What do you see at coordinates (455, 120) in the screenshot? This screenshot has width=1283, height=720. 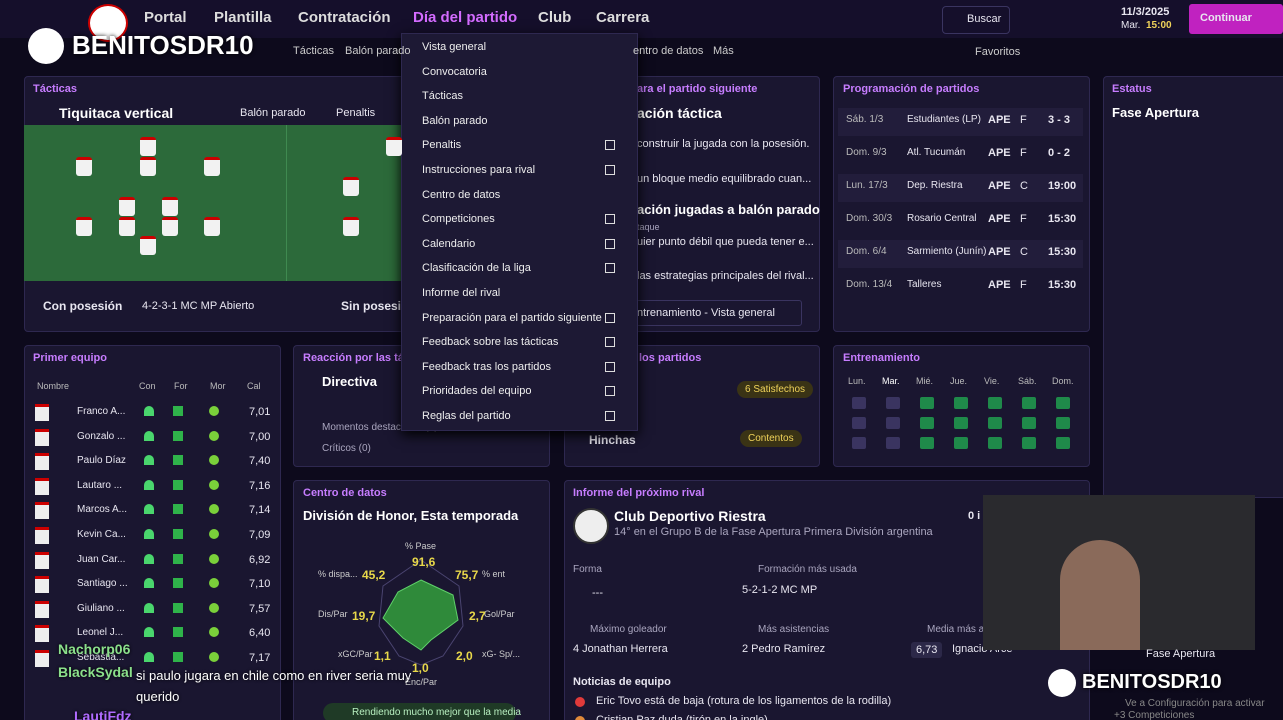 I see `menu-item: Balón parado` at bounding box center [455, 120].